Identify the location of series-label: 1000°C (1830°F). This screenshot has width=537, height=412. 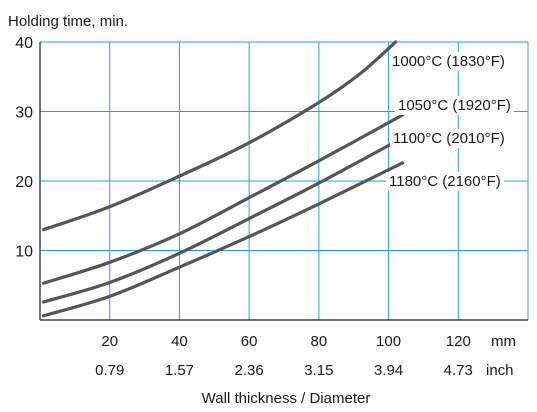
(448, 61).